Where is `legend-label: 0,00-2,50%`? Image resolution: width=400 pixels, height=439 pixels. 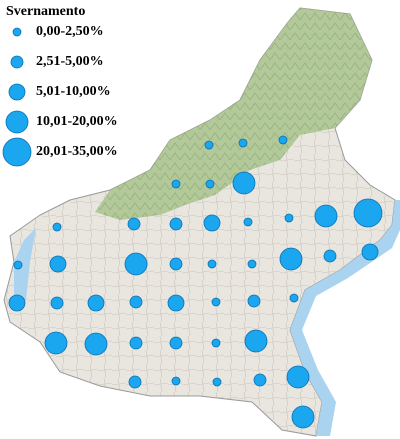
legend-label: 0,00-2,50% is located at coordinates (70, 31).